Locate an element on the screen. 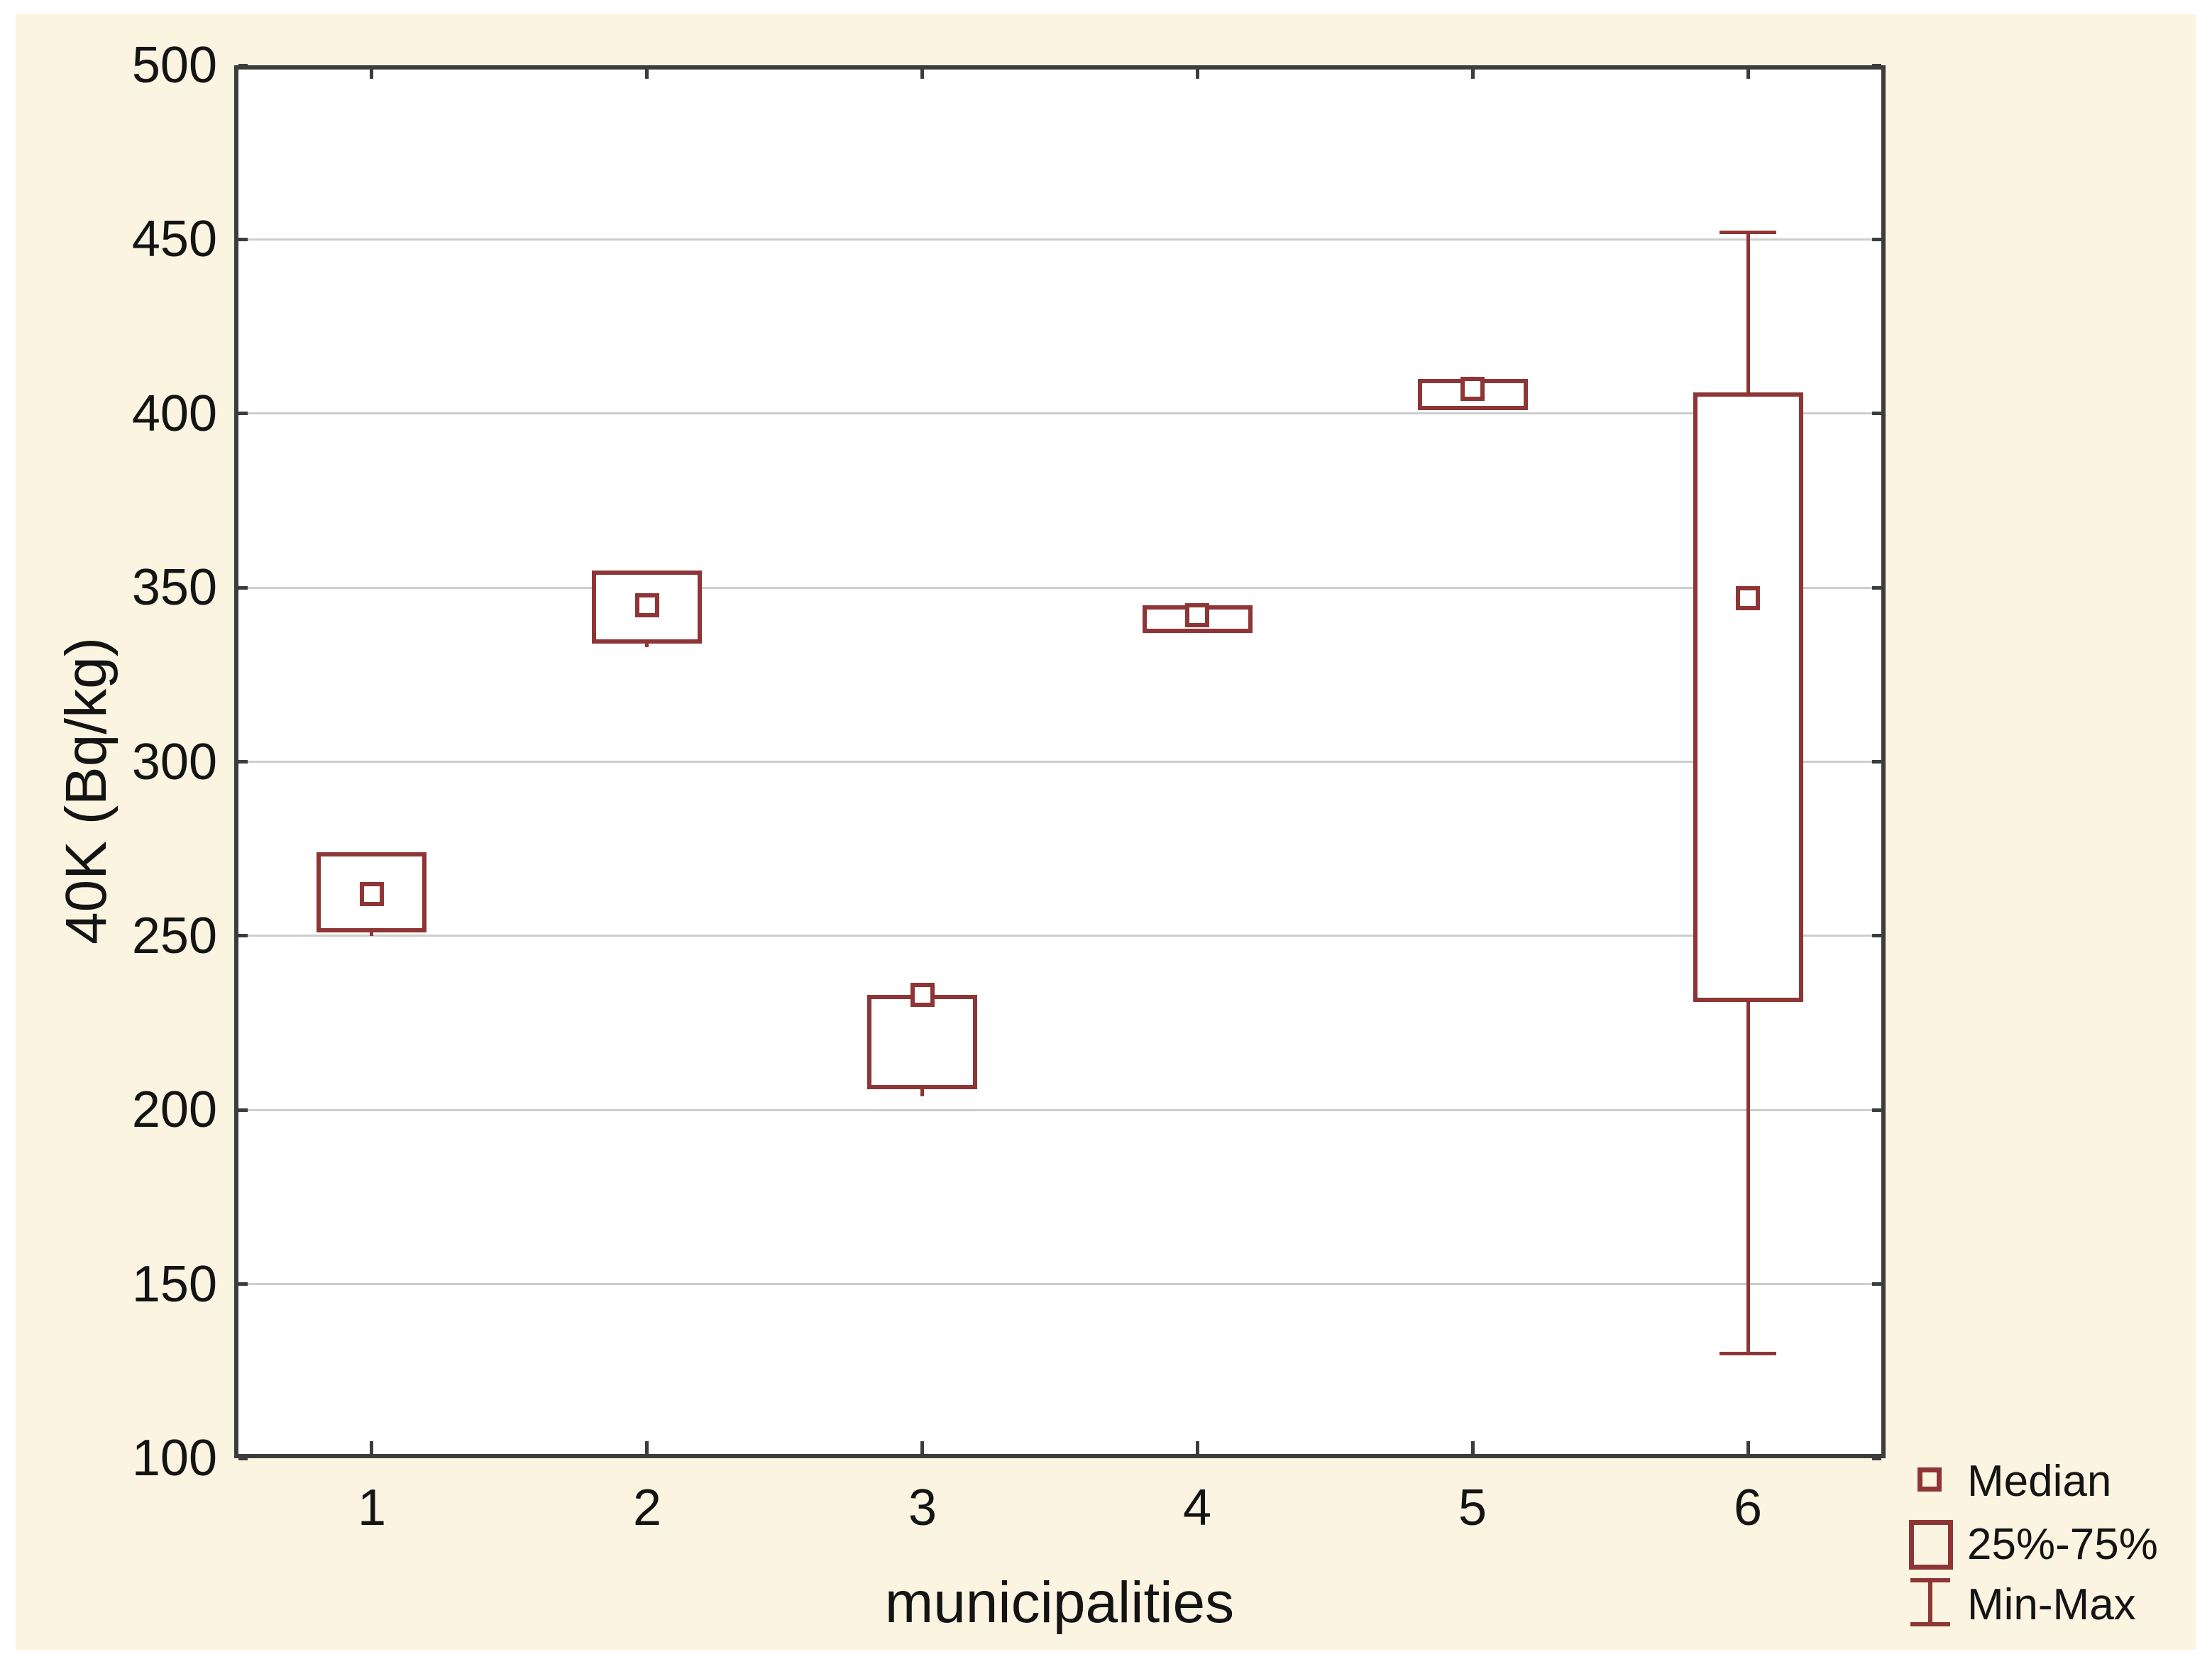 Image resolution: width=2212 pixels, height=1664 pixels. y-tick-label-300: 300 is located at coordinates (174, 762).